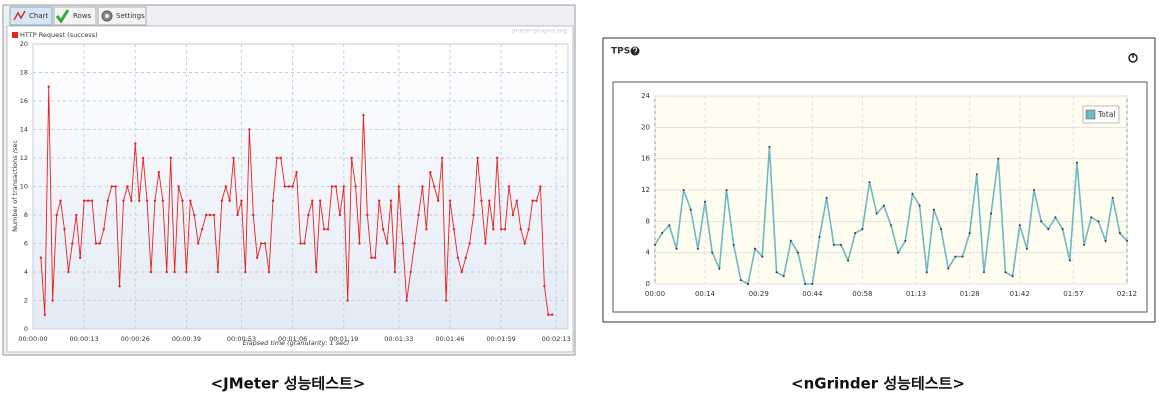 The image size is (1161, 405). What do you see at coordinates (24, 73) in the screenshot?
I see `y-tick-label: 18` at bounding box center [24, 73].